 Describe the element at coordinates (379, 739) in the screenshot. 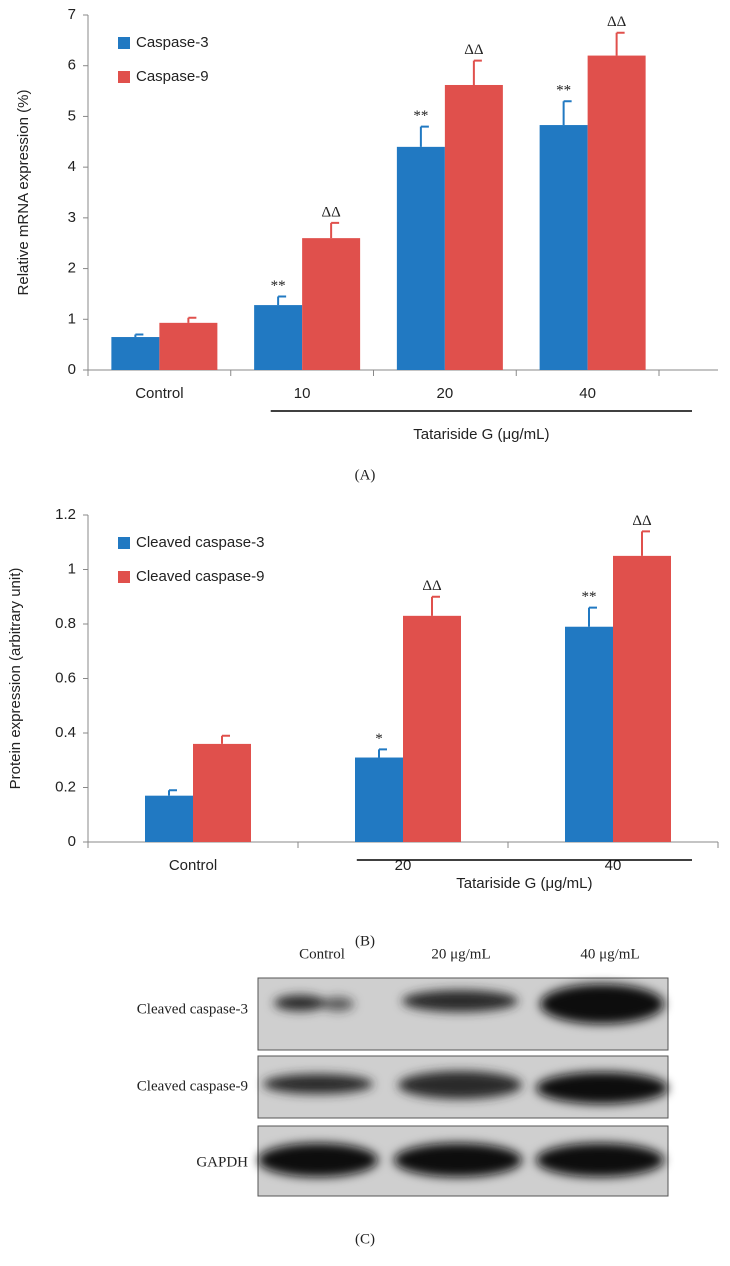

I see `significance-label: *` at that location.